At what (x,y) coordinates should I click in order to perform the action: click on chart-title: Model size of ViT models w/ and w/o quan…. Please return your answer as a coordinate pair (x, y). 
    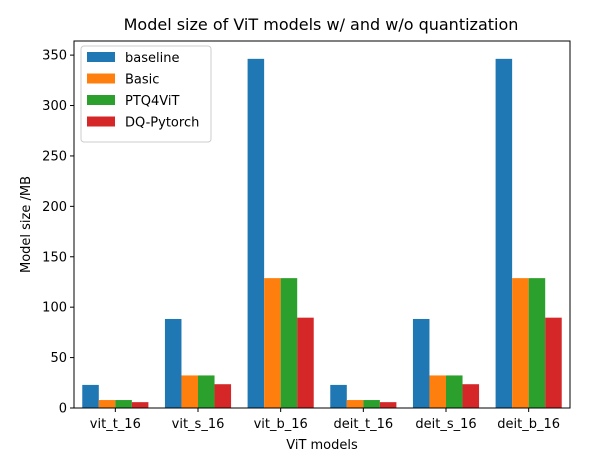
    Looking at the image, I should click on (321, 24).